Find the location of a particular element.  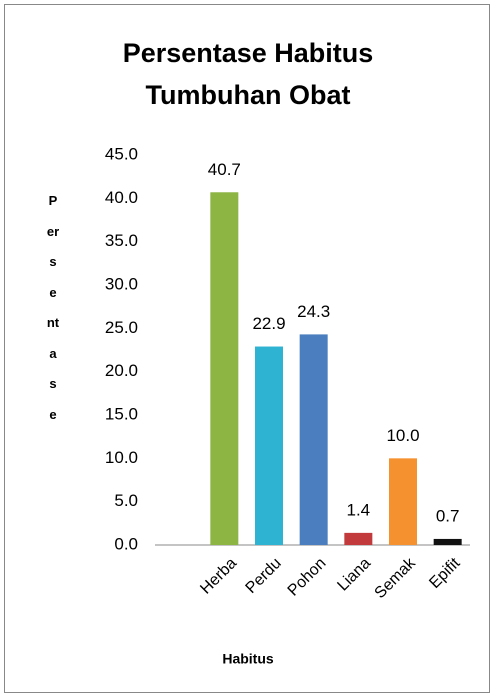

value-label: 40.7 is located at coordinates (224, 169).